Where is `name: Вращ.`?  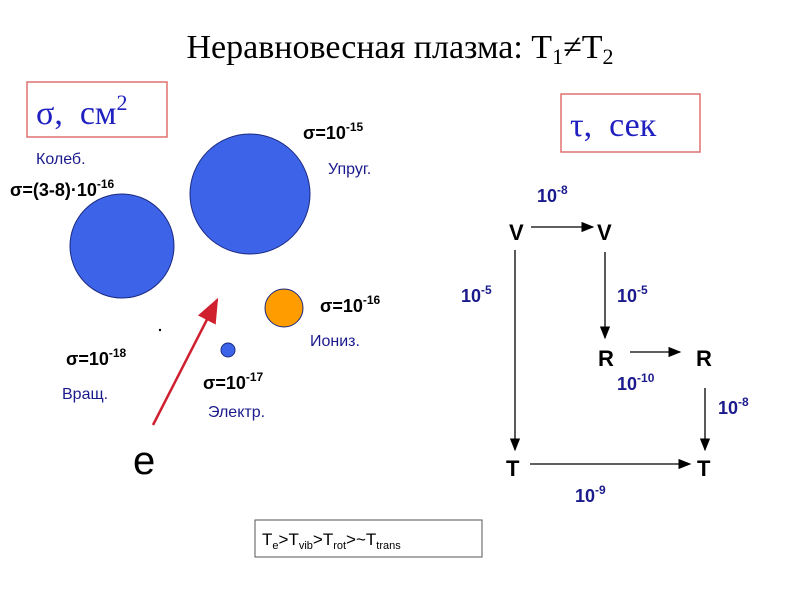
name: Вращ. is located at coordinates (85, 394).